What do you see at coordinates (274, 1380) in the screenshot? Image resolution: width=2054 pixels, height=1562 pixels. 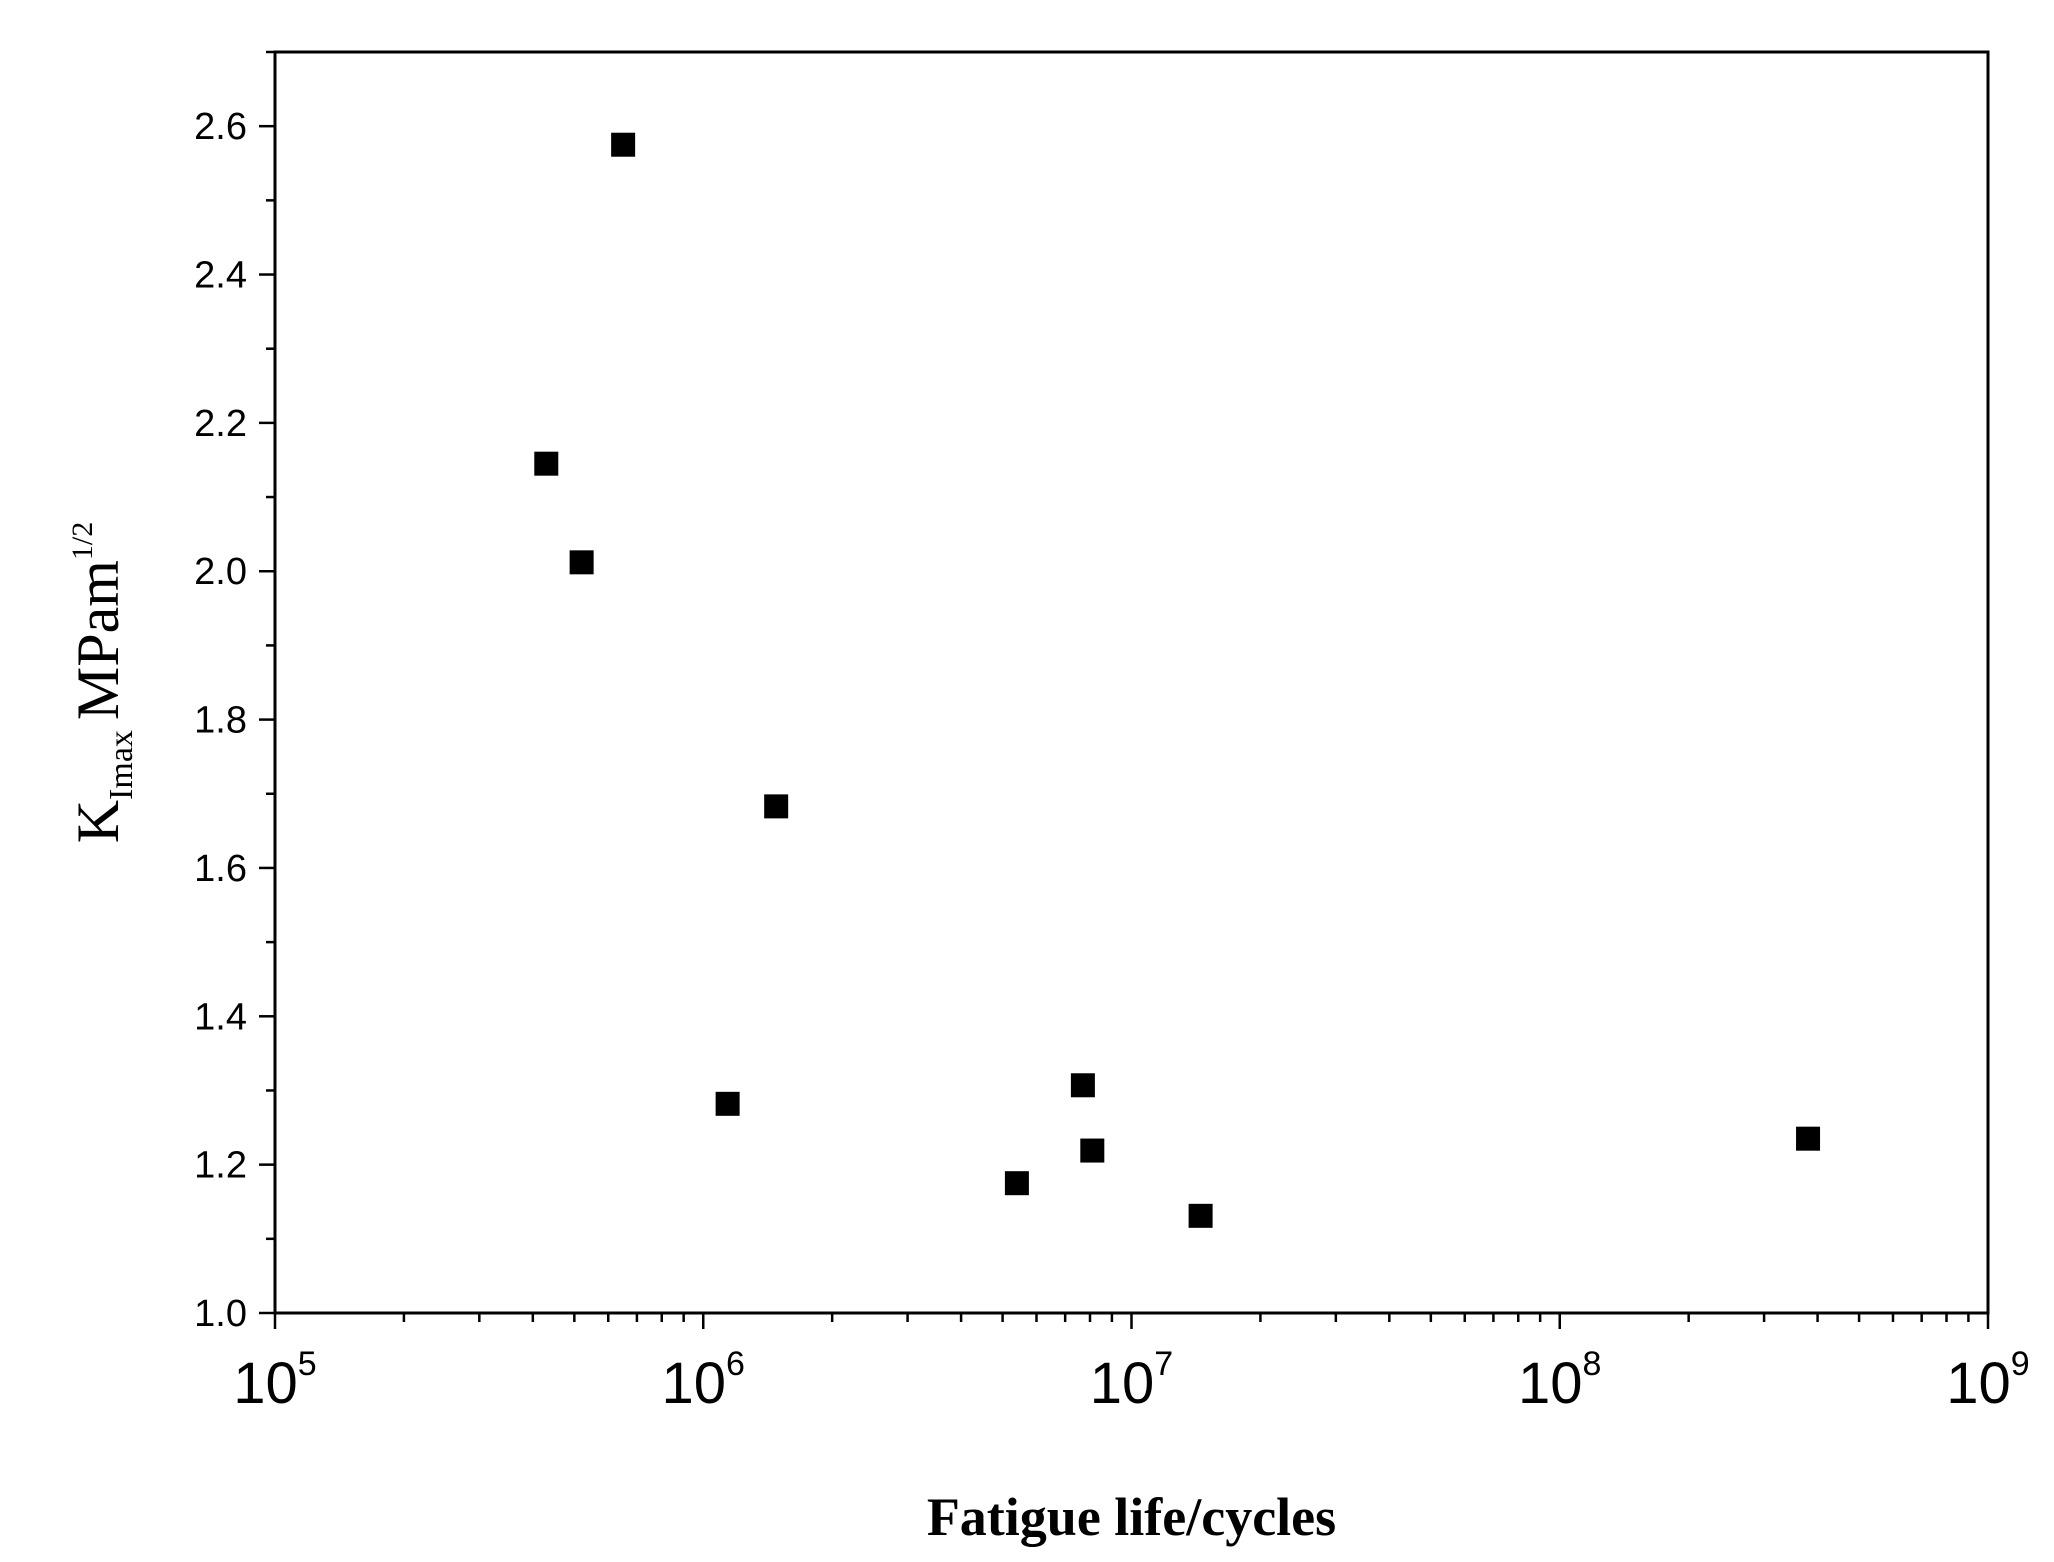 I see `x-tick-label: 10⁵` at bounding box center [274, 1380].